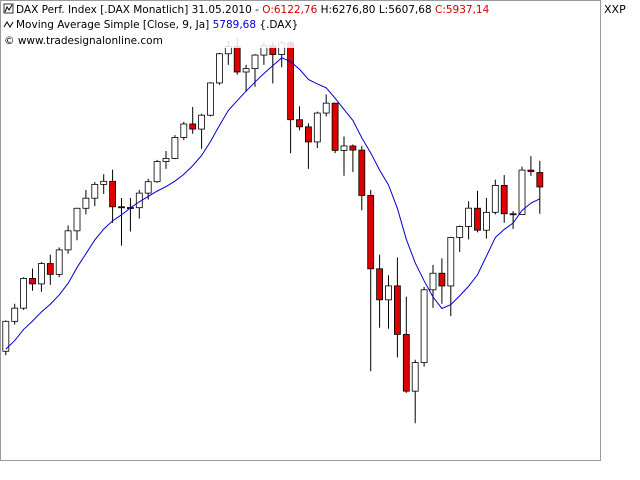  Describe the element at coordinates (112, 25) in the screenshot. I see `series-name: Moving Average Simple [Close, 9, Ja]` at that location.